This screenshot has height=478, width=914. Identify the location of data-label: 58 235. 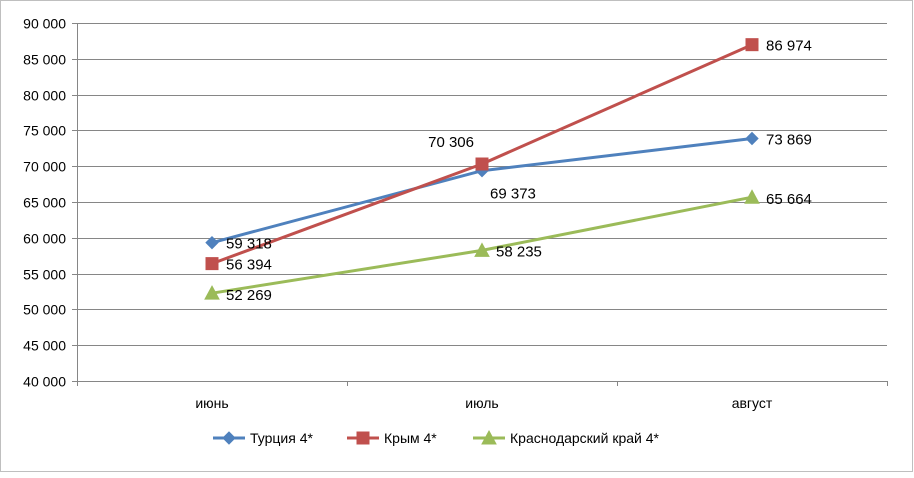
(519, 251).